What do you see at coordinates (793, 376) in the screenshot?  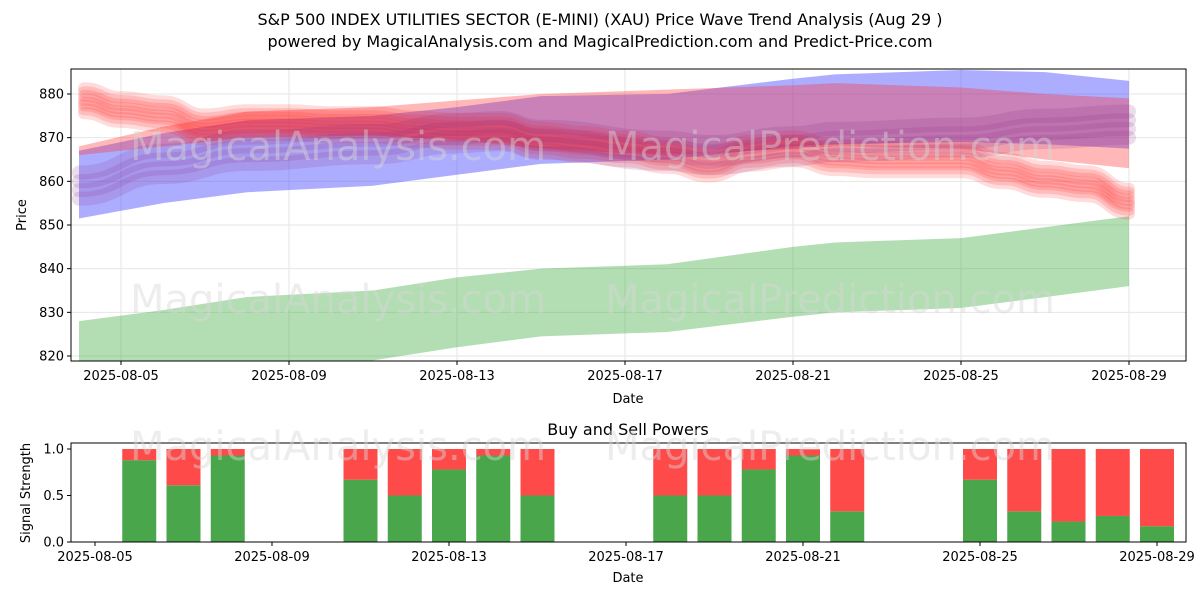 I see `price-x-tick-label-4: 2025-08-21` at bounding box center [793, 376].